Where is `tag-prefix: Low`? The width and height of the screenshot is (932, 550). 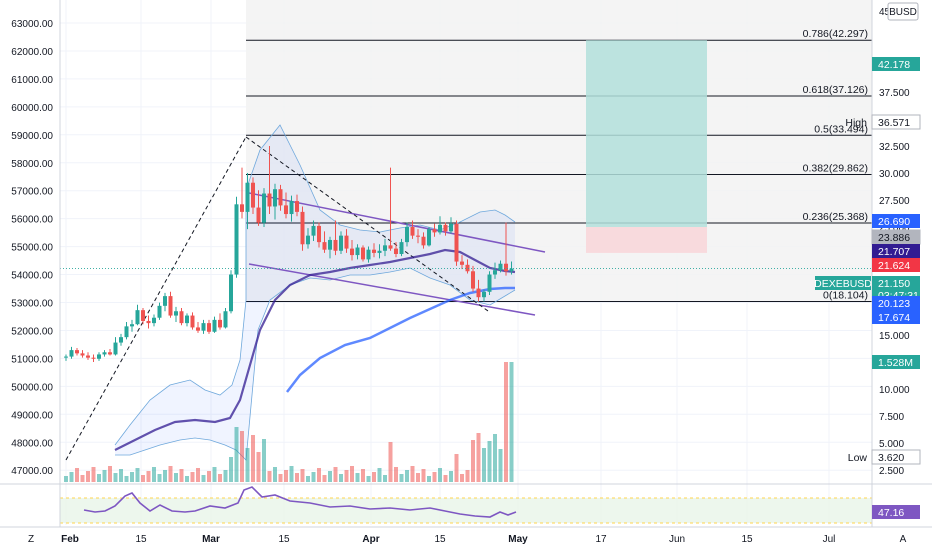
tag-prefix: Low is located at coordinates (858, 458).